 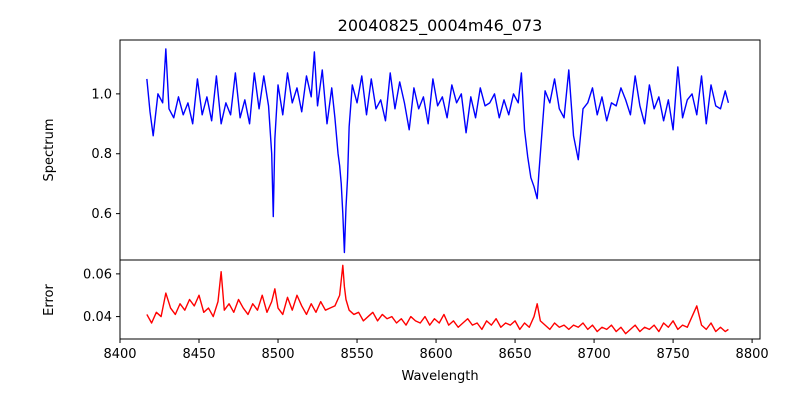 I want to click on error-y-tick-label: 0.06, so click(x=97, y=274).